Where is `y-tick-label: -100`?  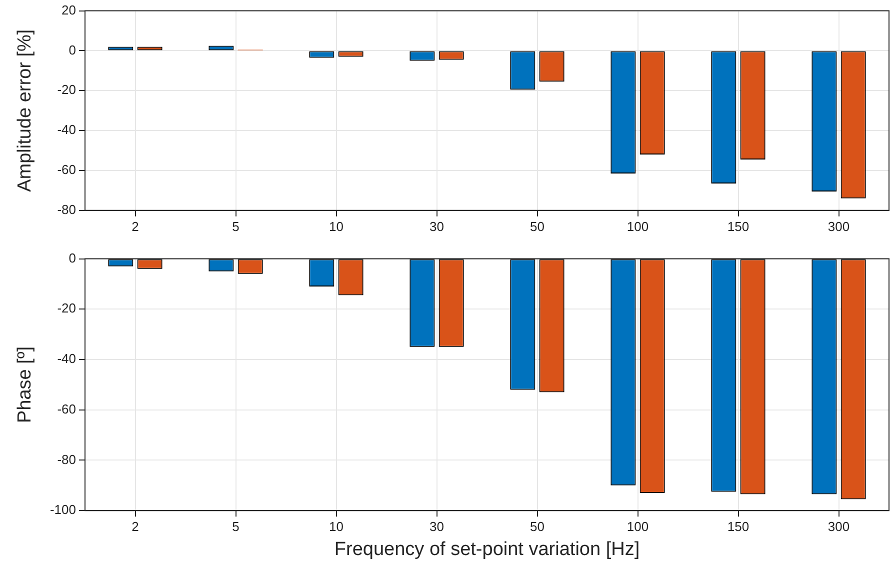
y-tick-label: -100 is located at coordinates (63, 510).